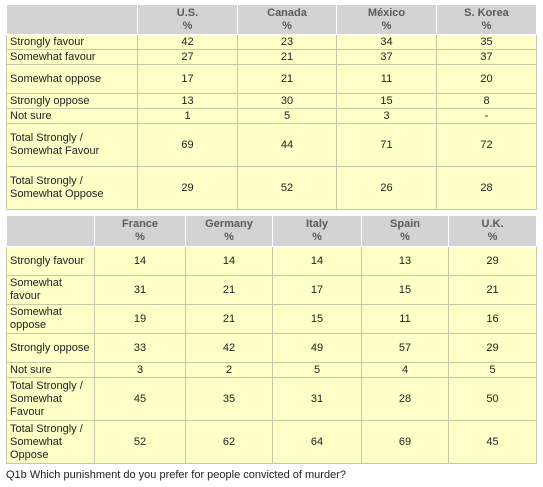 This screenshot has width=543, height=487. I want to click on column-header: S. Korea%, so click(486, 19).